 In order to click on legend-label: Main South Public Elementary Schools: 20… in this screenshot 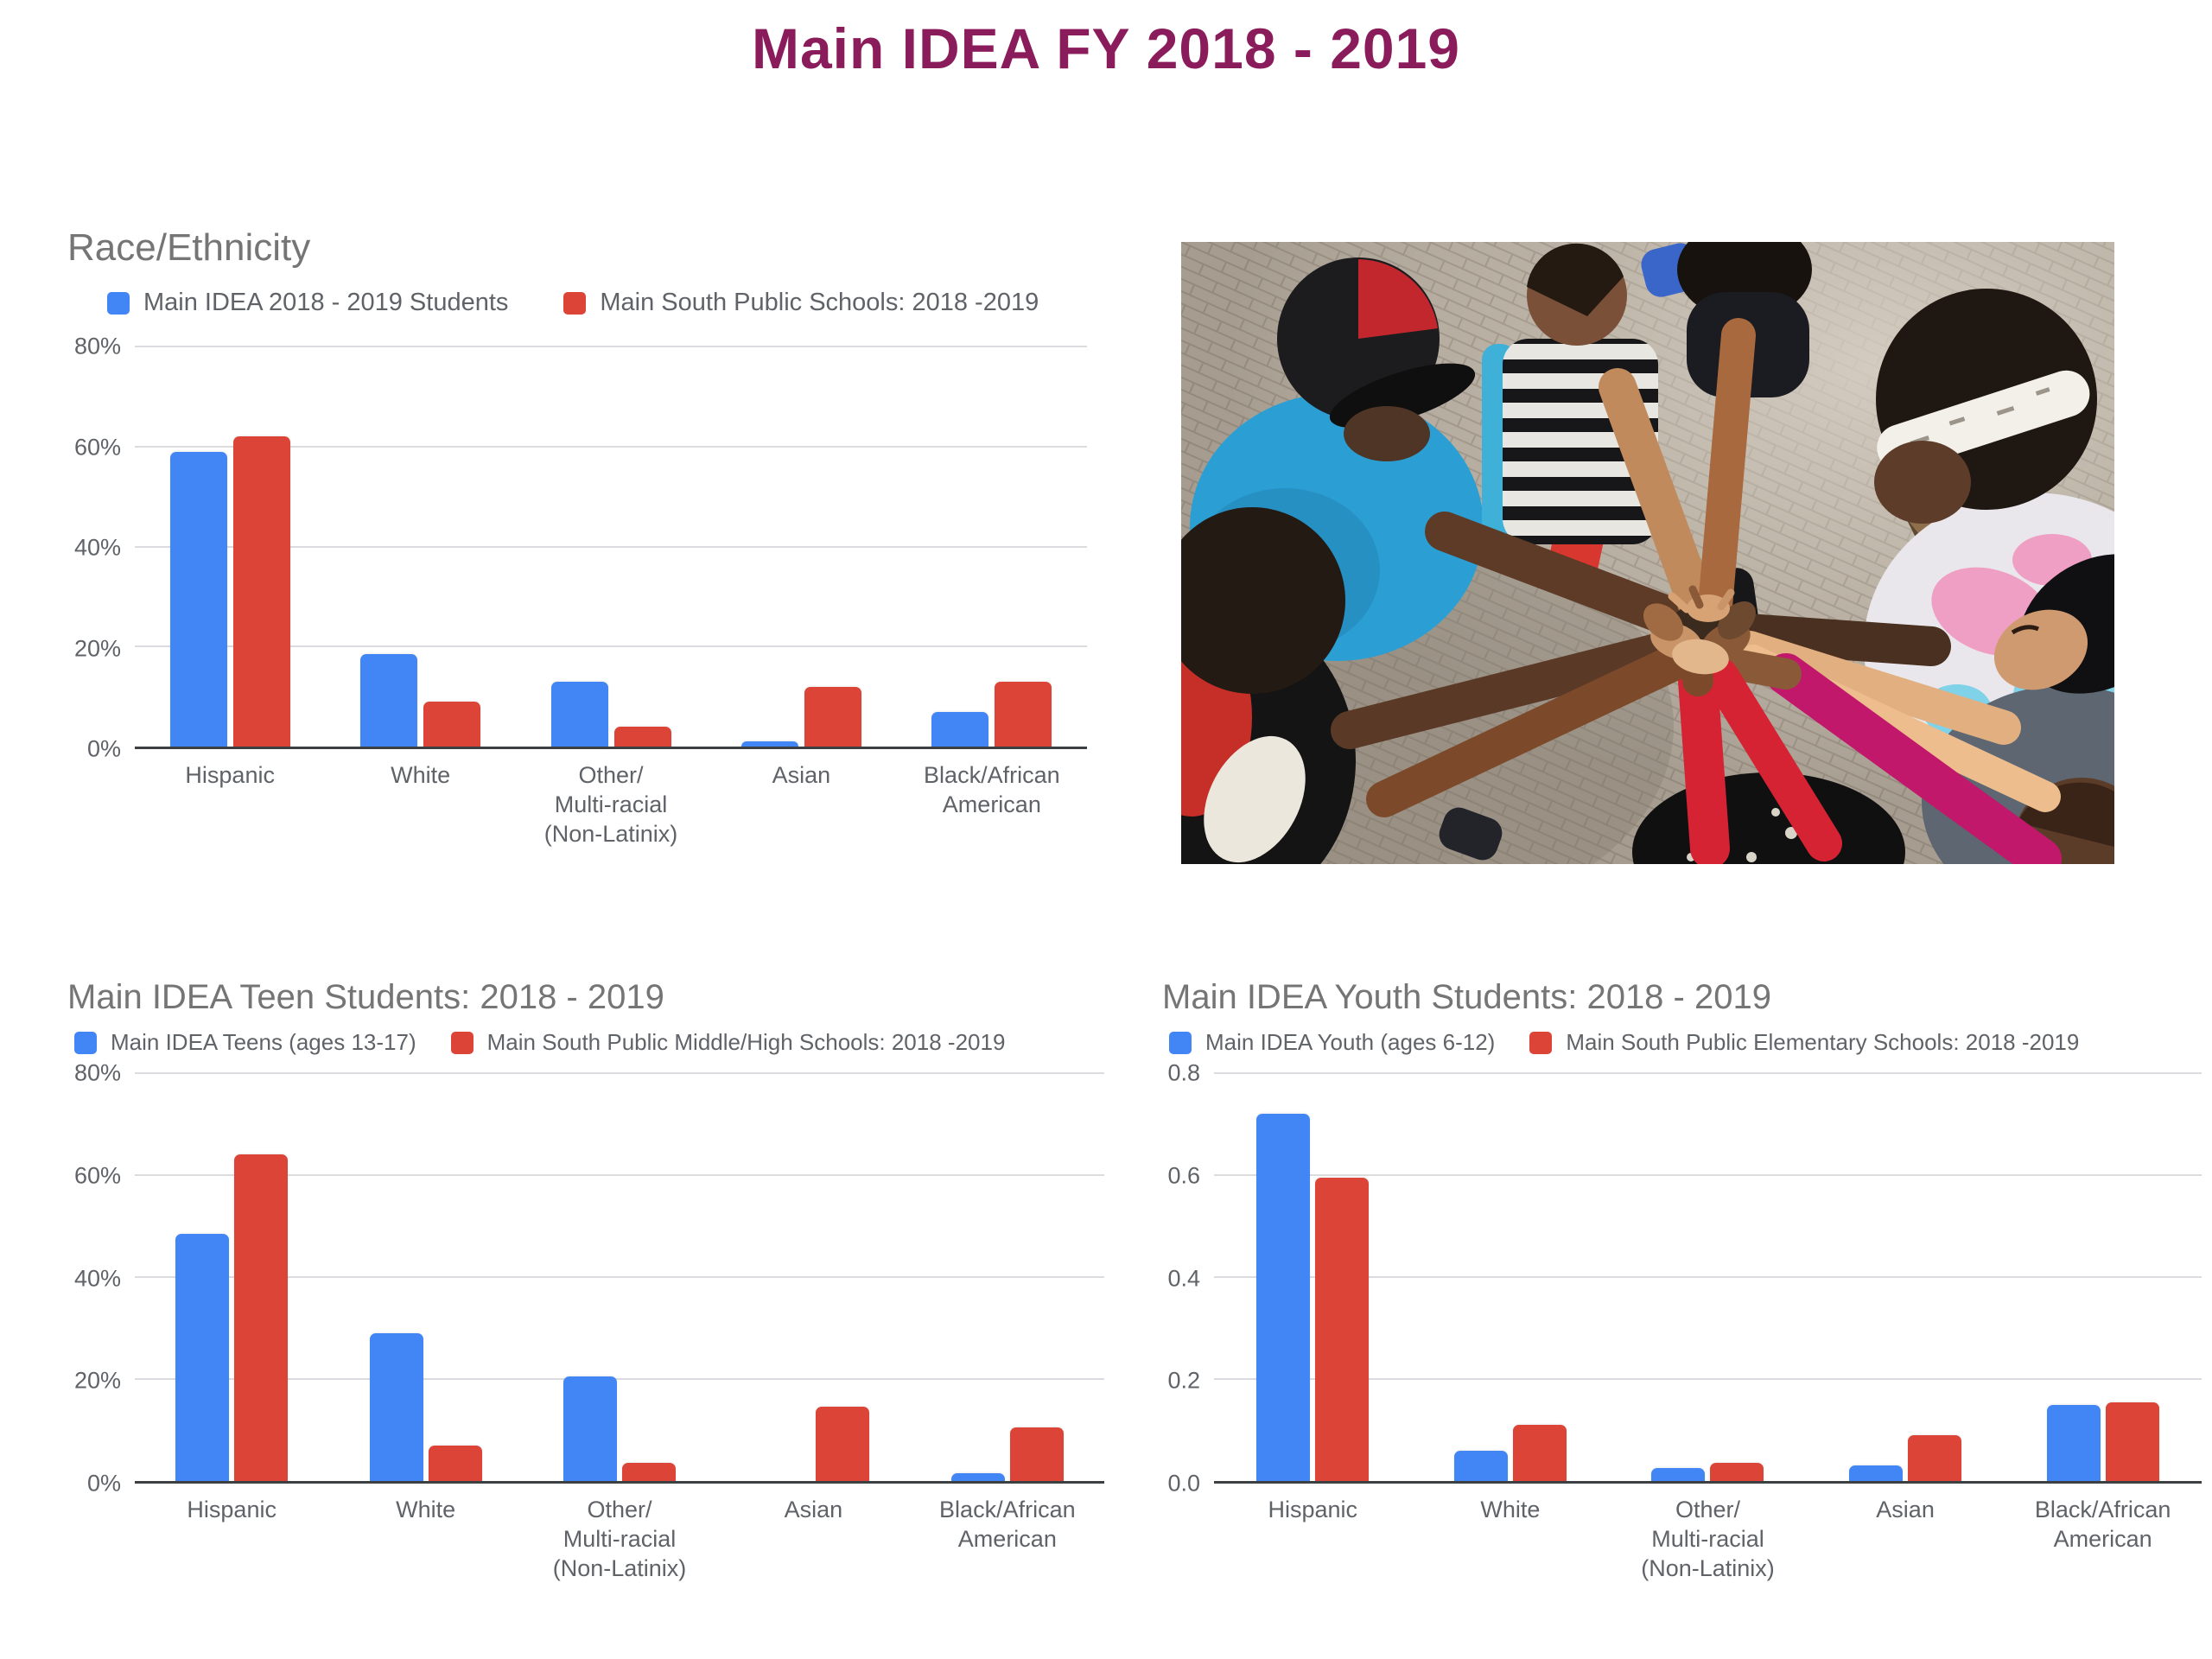, I will do `click(1823, 1042)`.